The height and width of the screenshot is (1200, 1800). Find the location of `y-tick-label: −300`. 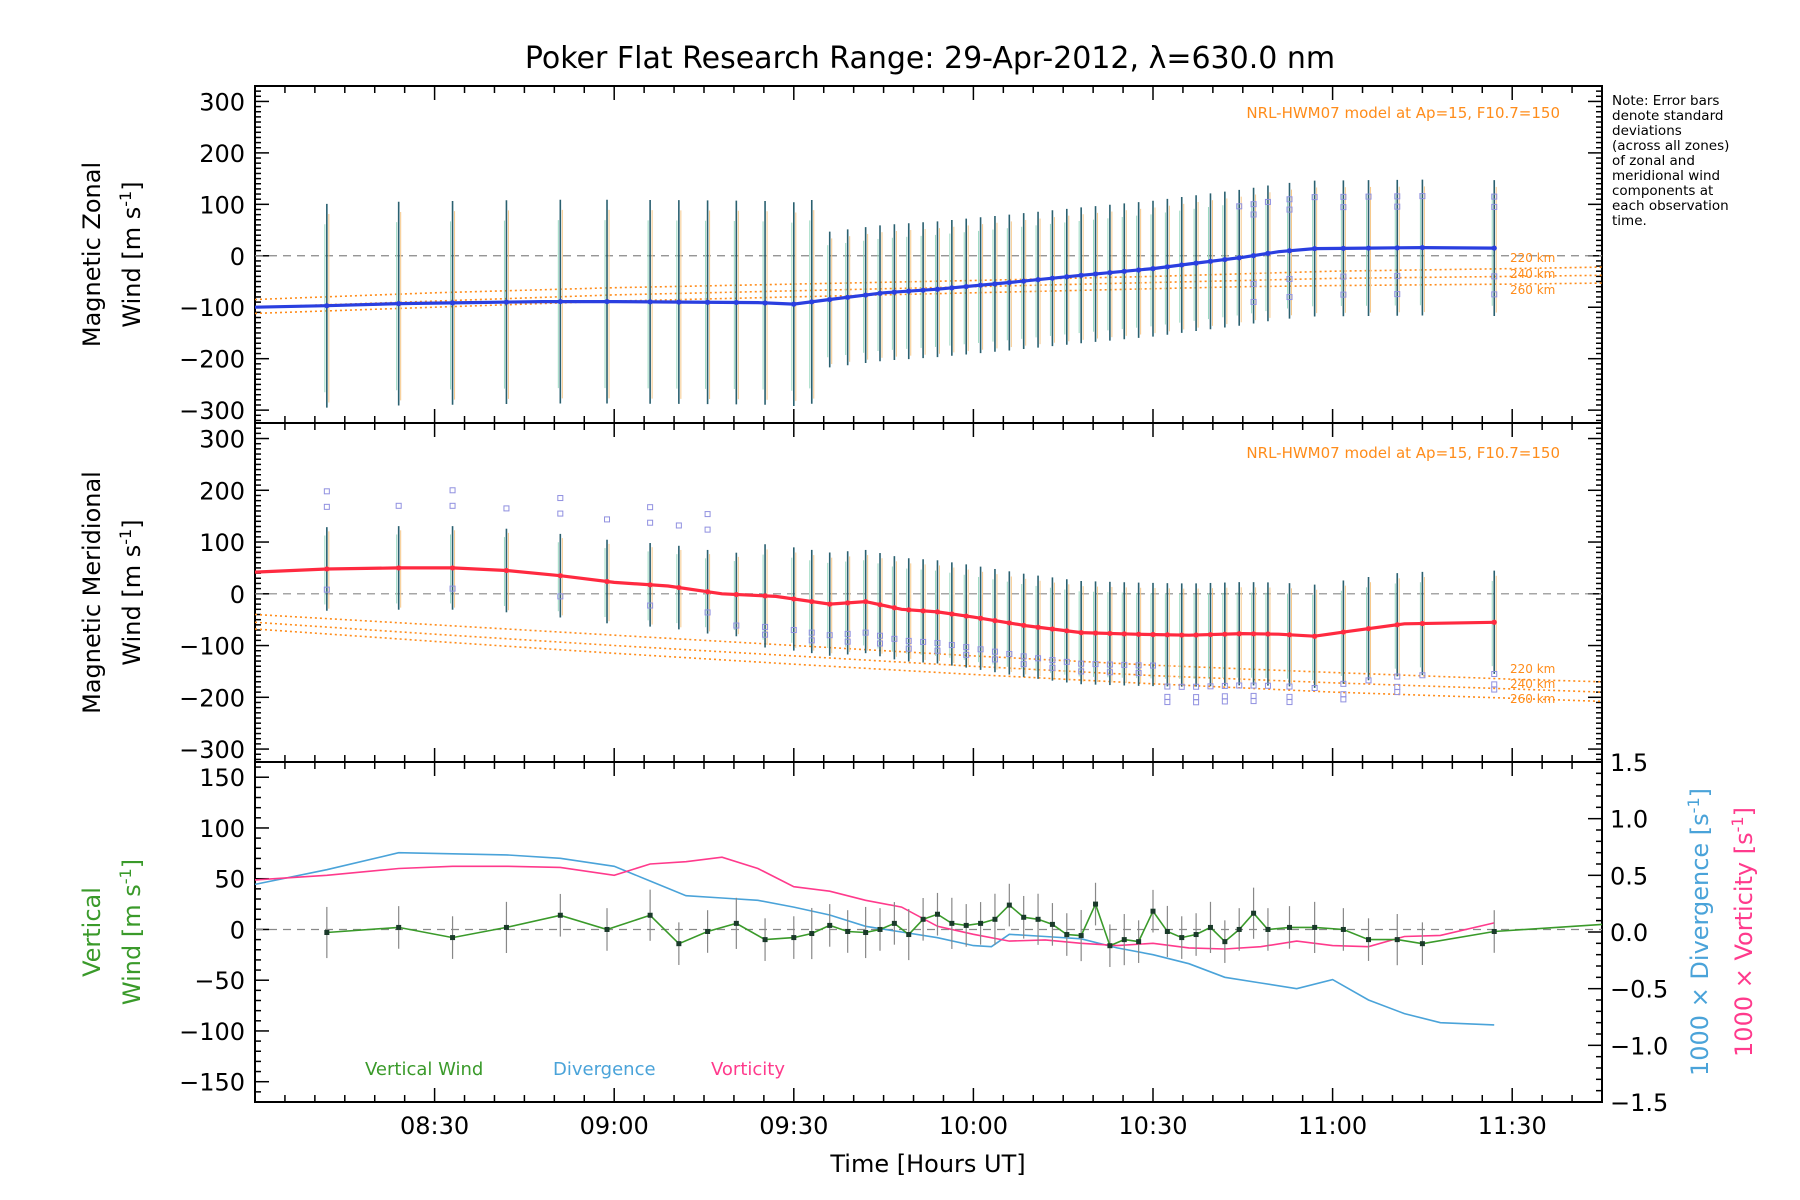

y-tick-label: −300 is located at coordinates (212, 750).